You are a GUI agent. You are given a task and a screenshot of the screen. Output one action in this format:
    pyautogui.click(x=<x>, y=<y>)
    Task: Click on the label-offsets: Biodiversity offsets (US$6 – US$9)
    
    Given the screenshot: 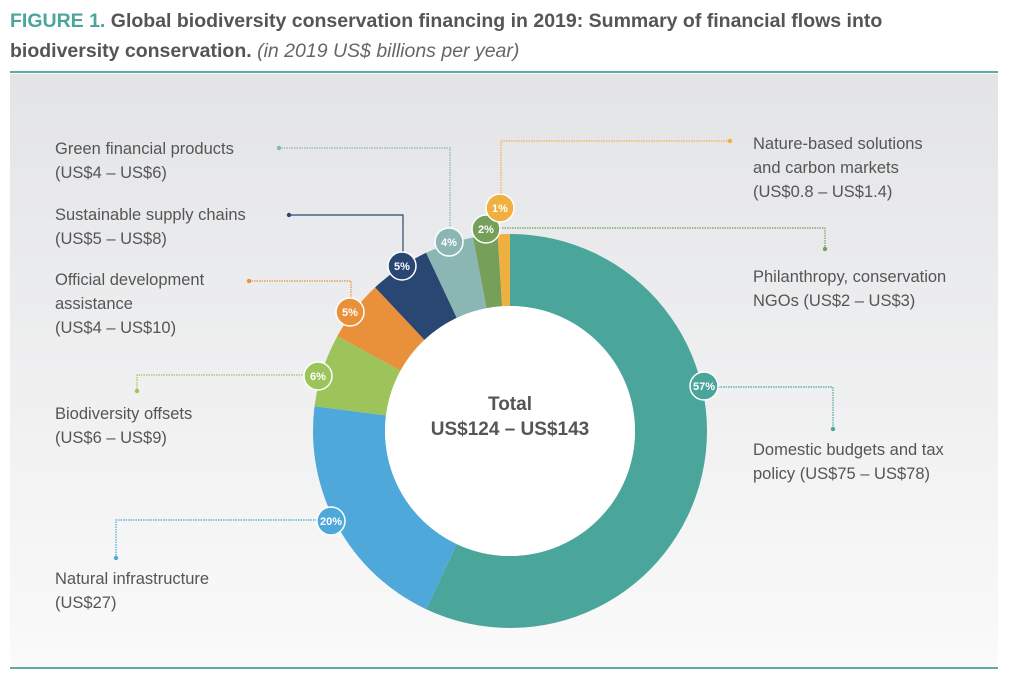 What is the action you would take?
    pyautogui.click(x=124, y=426)
    